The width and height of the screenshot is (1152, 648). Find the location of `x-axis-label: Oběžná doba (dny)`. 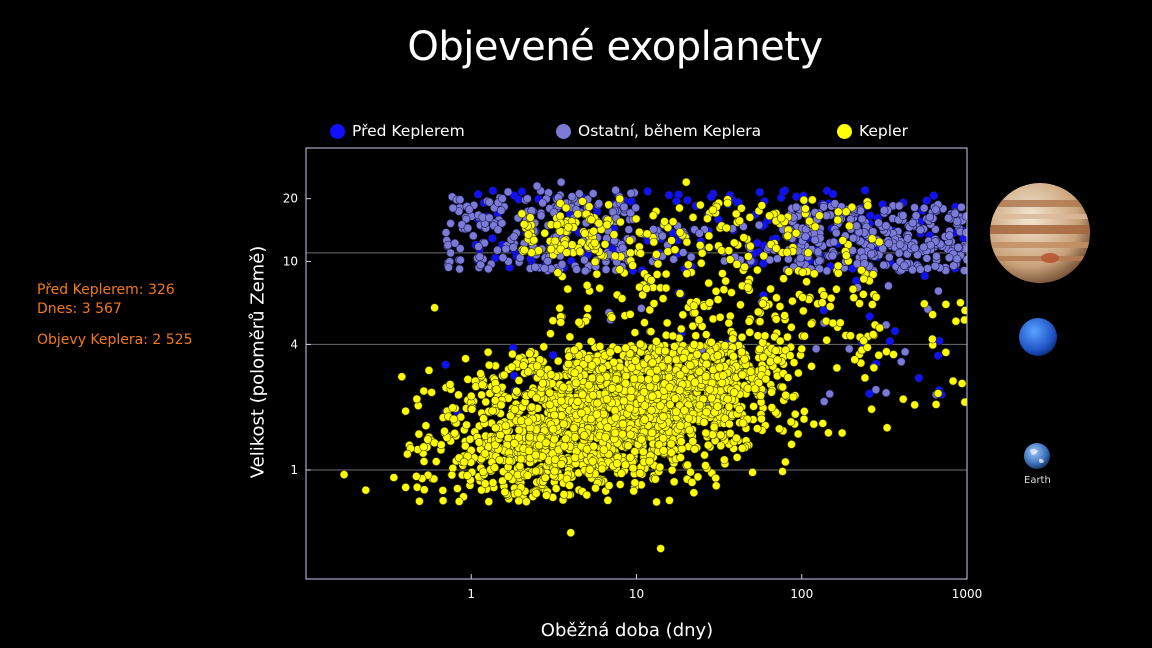

x-axis-label: Oběžná doba (dny) is located at coordinates (627, 630).